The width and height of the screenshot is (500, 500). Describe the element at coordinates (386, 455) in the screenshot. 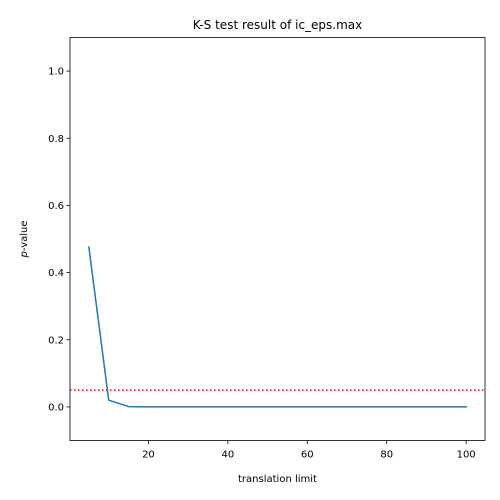

I see `x-tick-label: 80` at that location.